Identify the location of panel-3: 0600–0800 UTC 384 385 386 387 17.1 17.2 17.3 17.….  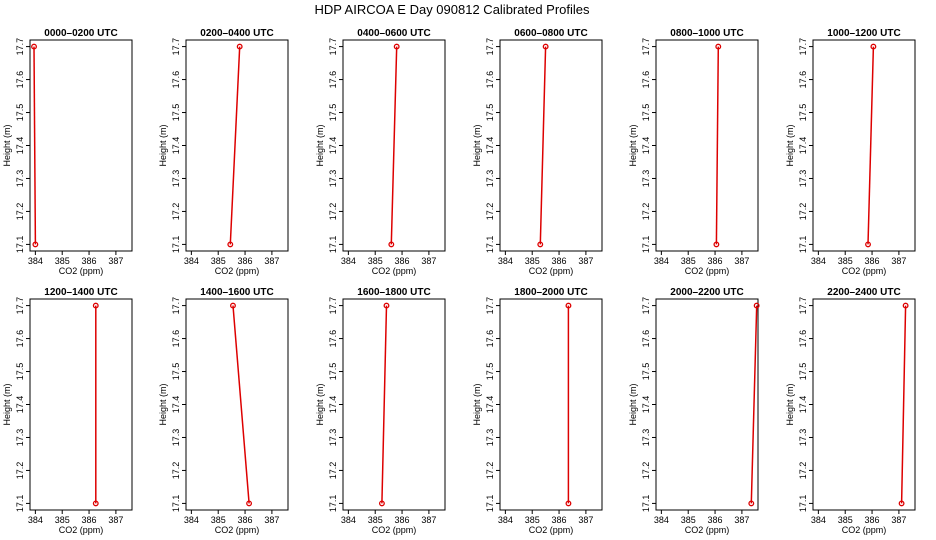
(537, 152).